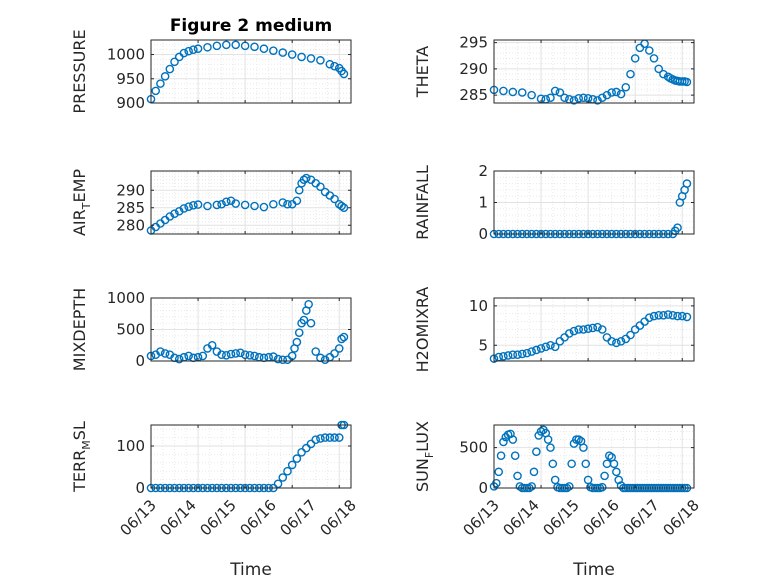 The width and height of the screenshot is (778, 583). Describe the element at coordinates (130, 330) in the screenshot. I see `y-tick-label: 500` at that location.